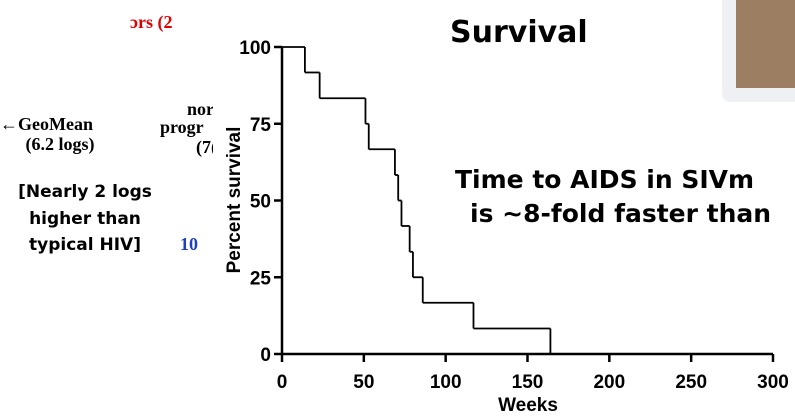 The height and width of the screenshot is (419, 795). What do you see at coordinates (620, 213) in the screenshot?
I see `claim-line: is ~8-fold faster than` at bounding box center [620, 213].